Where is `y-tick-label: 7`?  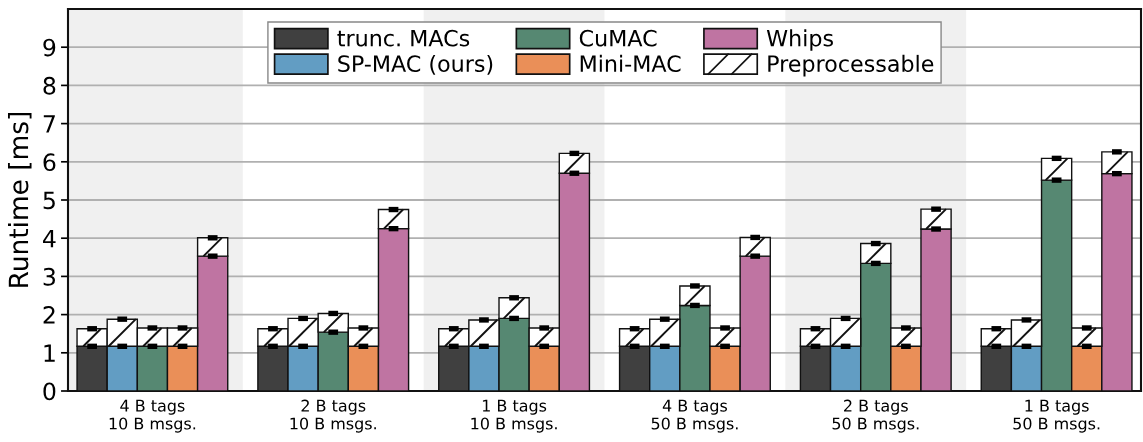
y-tick-label: 7 is located at coordinates (49, 124).